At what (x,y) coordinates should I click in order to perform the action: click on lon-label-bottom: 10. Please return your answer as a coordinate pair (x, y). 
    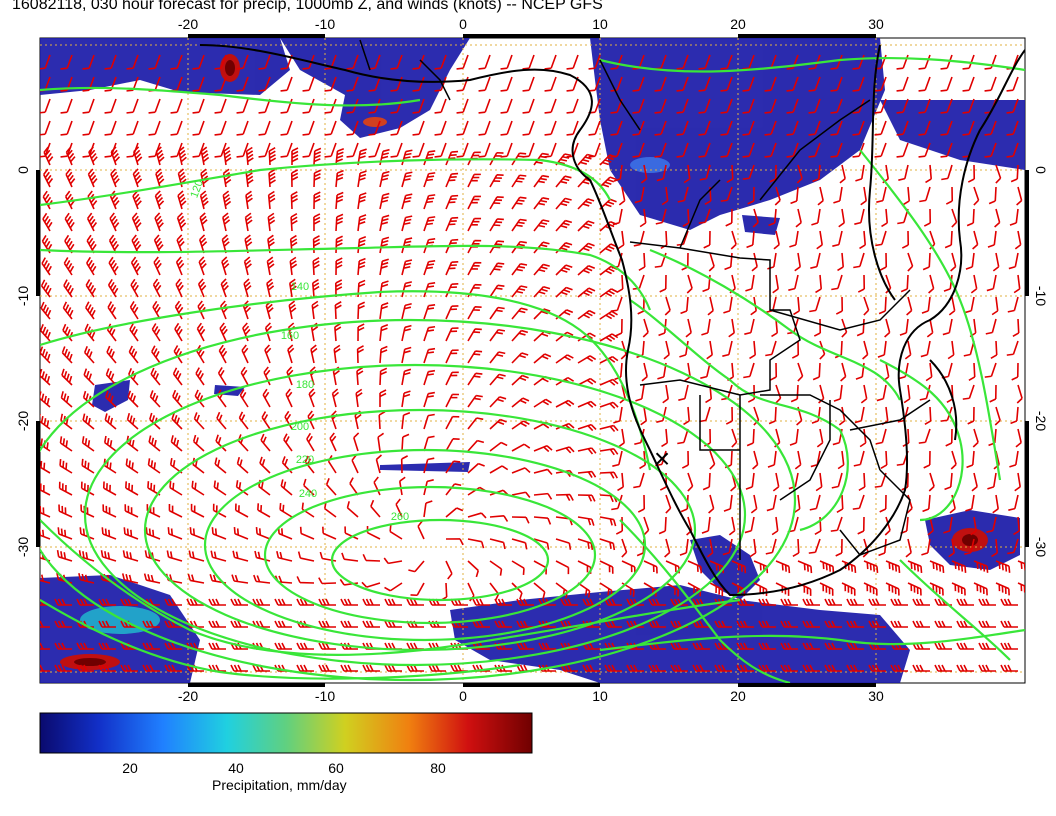
    Looking at the image, I should click on (600, 696).